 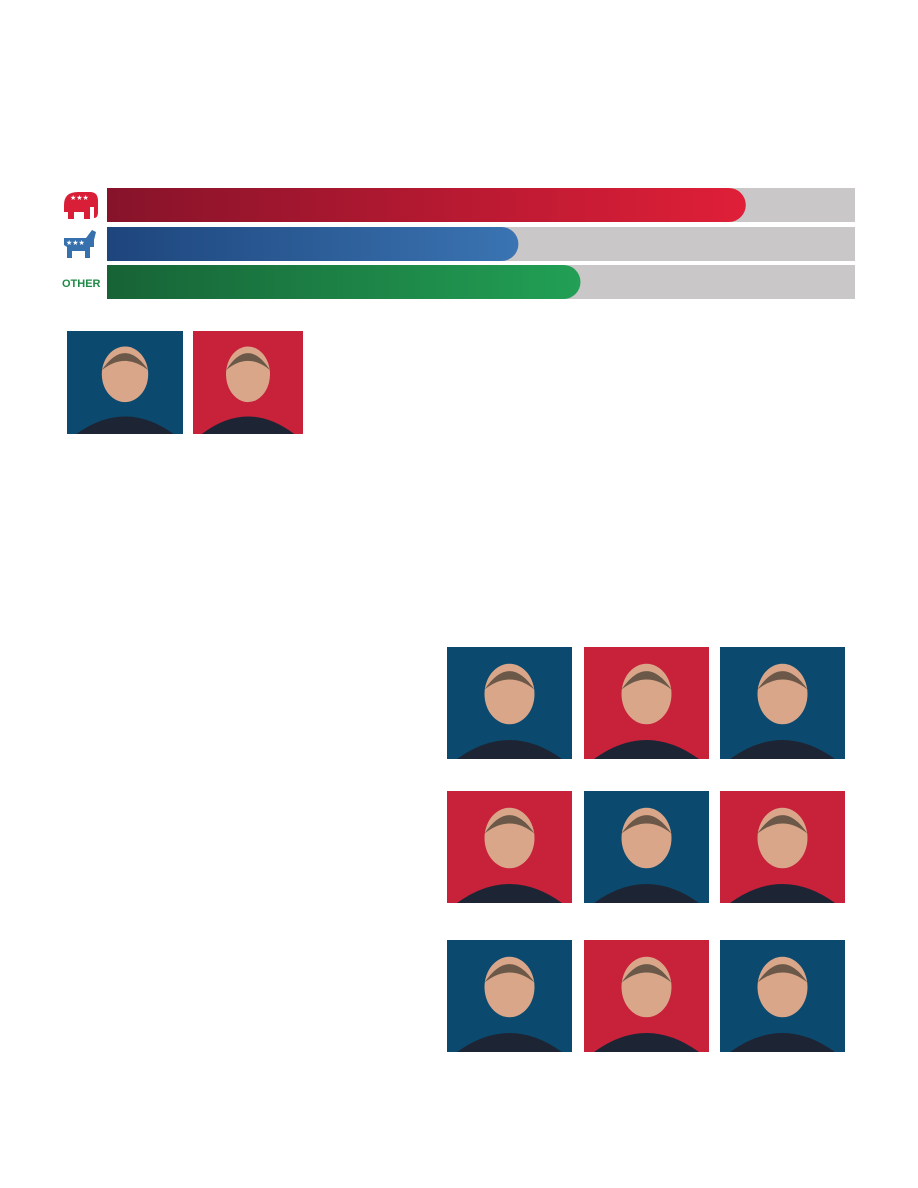 I want to click on other-label: OTHER, so click(x=81, y=284).